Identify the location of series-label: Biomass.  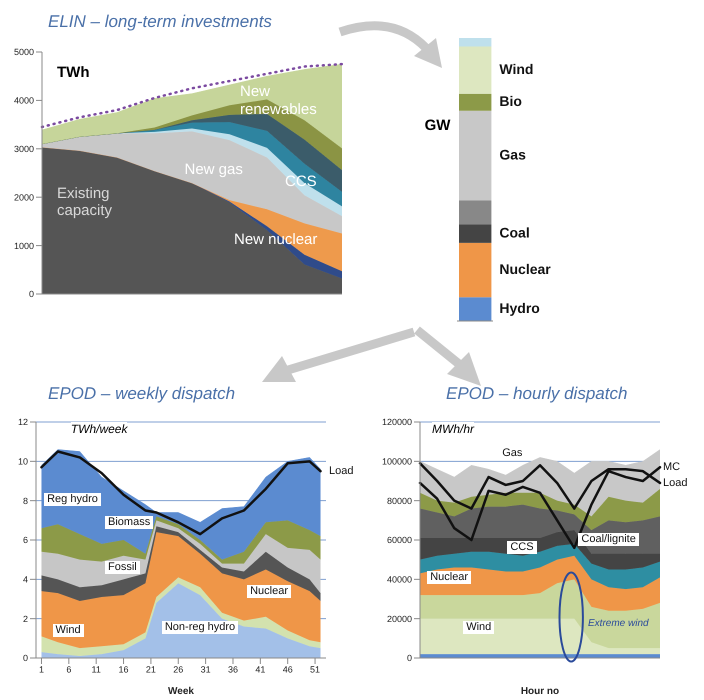
(129, 523).